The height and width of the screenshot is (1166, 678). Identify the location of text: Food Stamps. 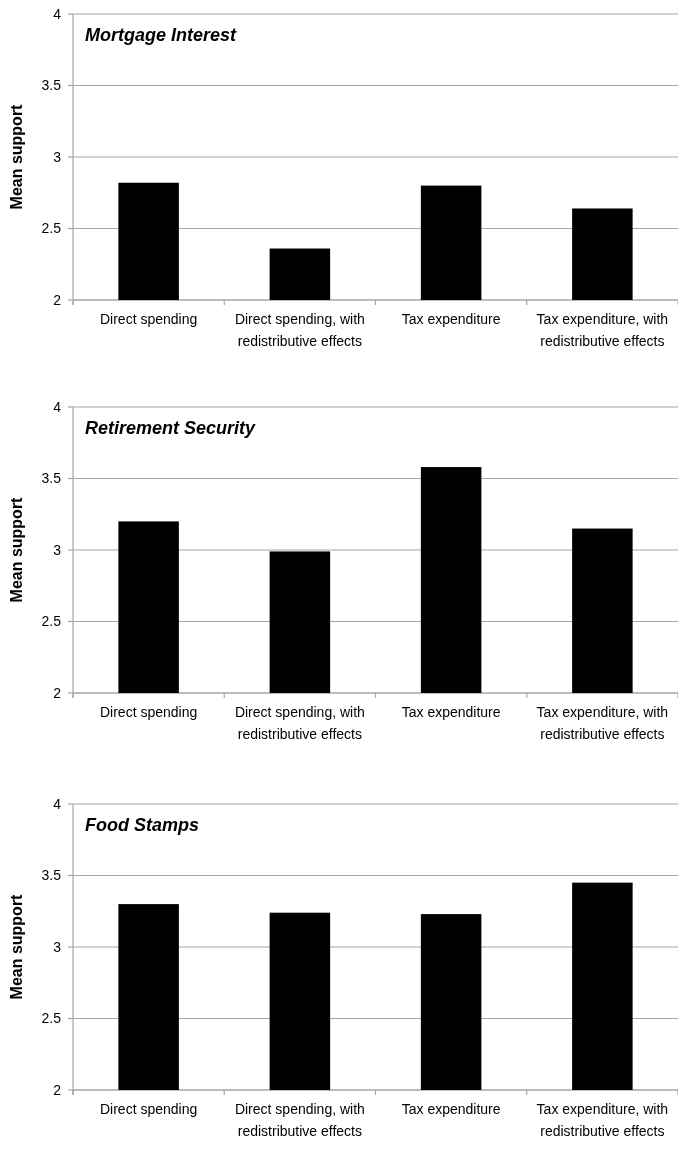
(142, 825).